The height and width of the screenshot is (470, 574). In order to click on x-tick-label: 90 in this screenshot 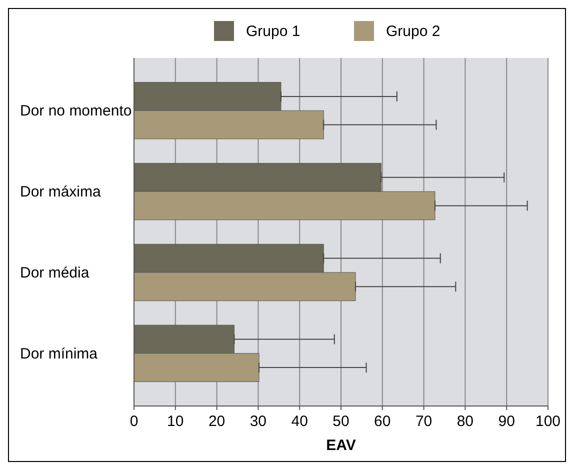, I will do `click(506, 421)`.